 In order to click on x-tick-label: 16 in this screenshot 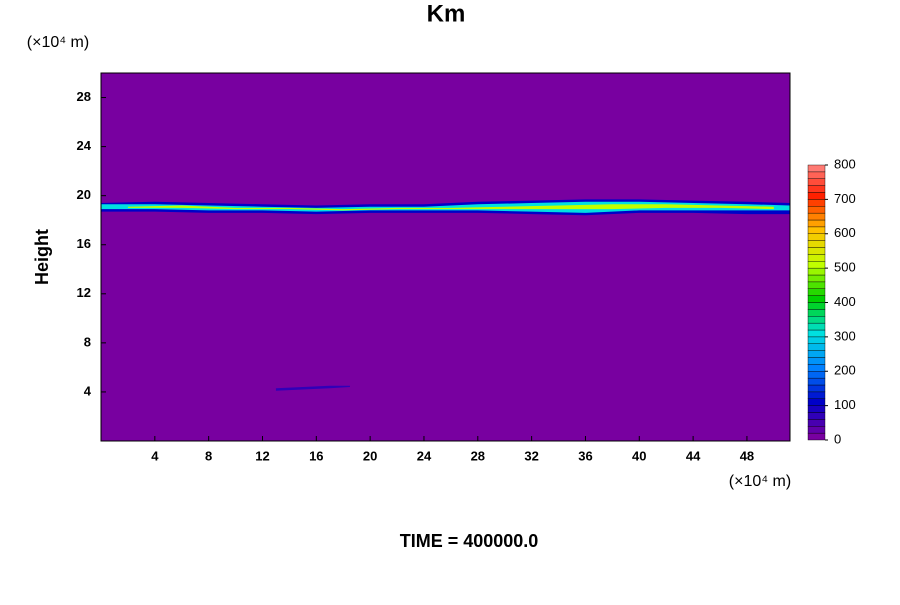, I will do `click(316, 455)`.